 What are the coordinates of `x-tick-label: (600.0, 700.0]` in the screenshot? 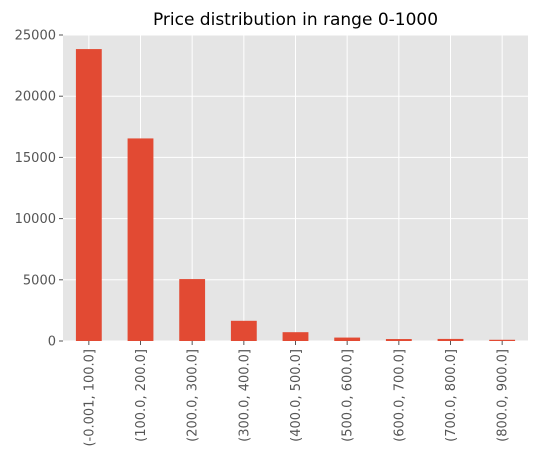 It's located at (399, 395).